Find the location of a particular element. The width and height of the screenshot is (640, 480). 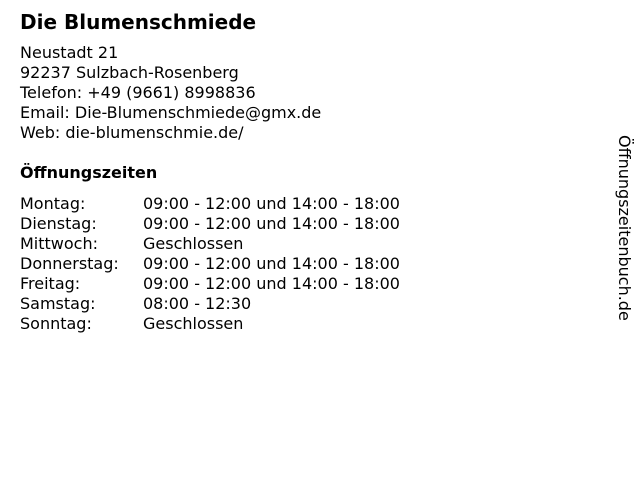

website: Web: die-blumenschmie.de/ is located at coordinates (132, 132).